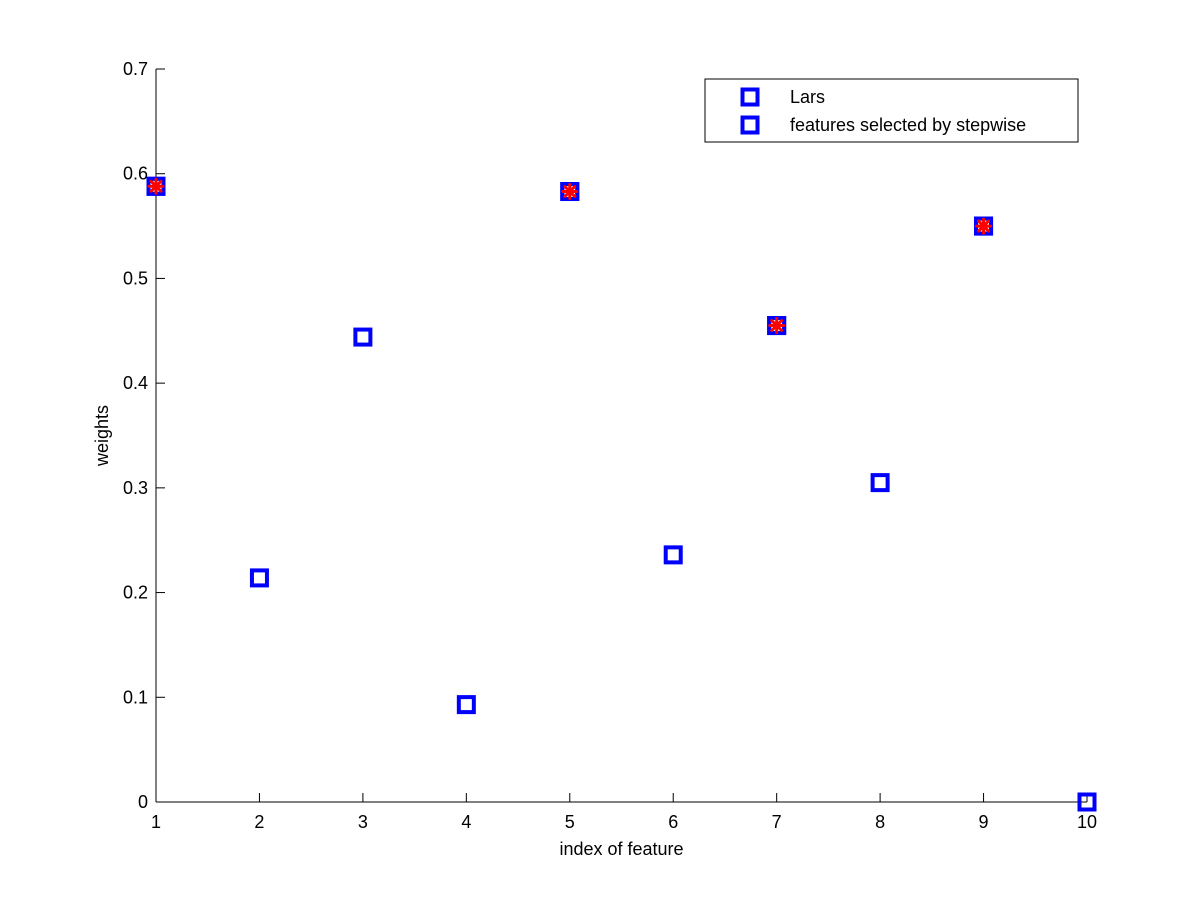  What do you see at coordinates (135, 174) in the screenshot?
I see `y-tick-label: 0.6` at bounding box center [135, 174].